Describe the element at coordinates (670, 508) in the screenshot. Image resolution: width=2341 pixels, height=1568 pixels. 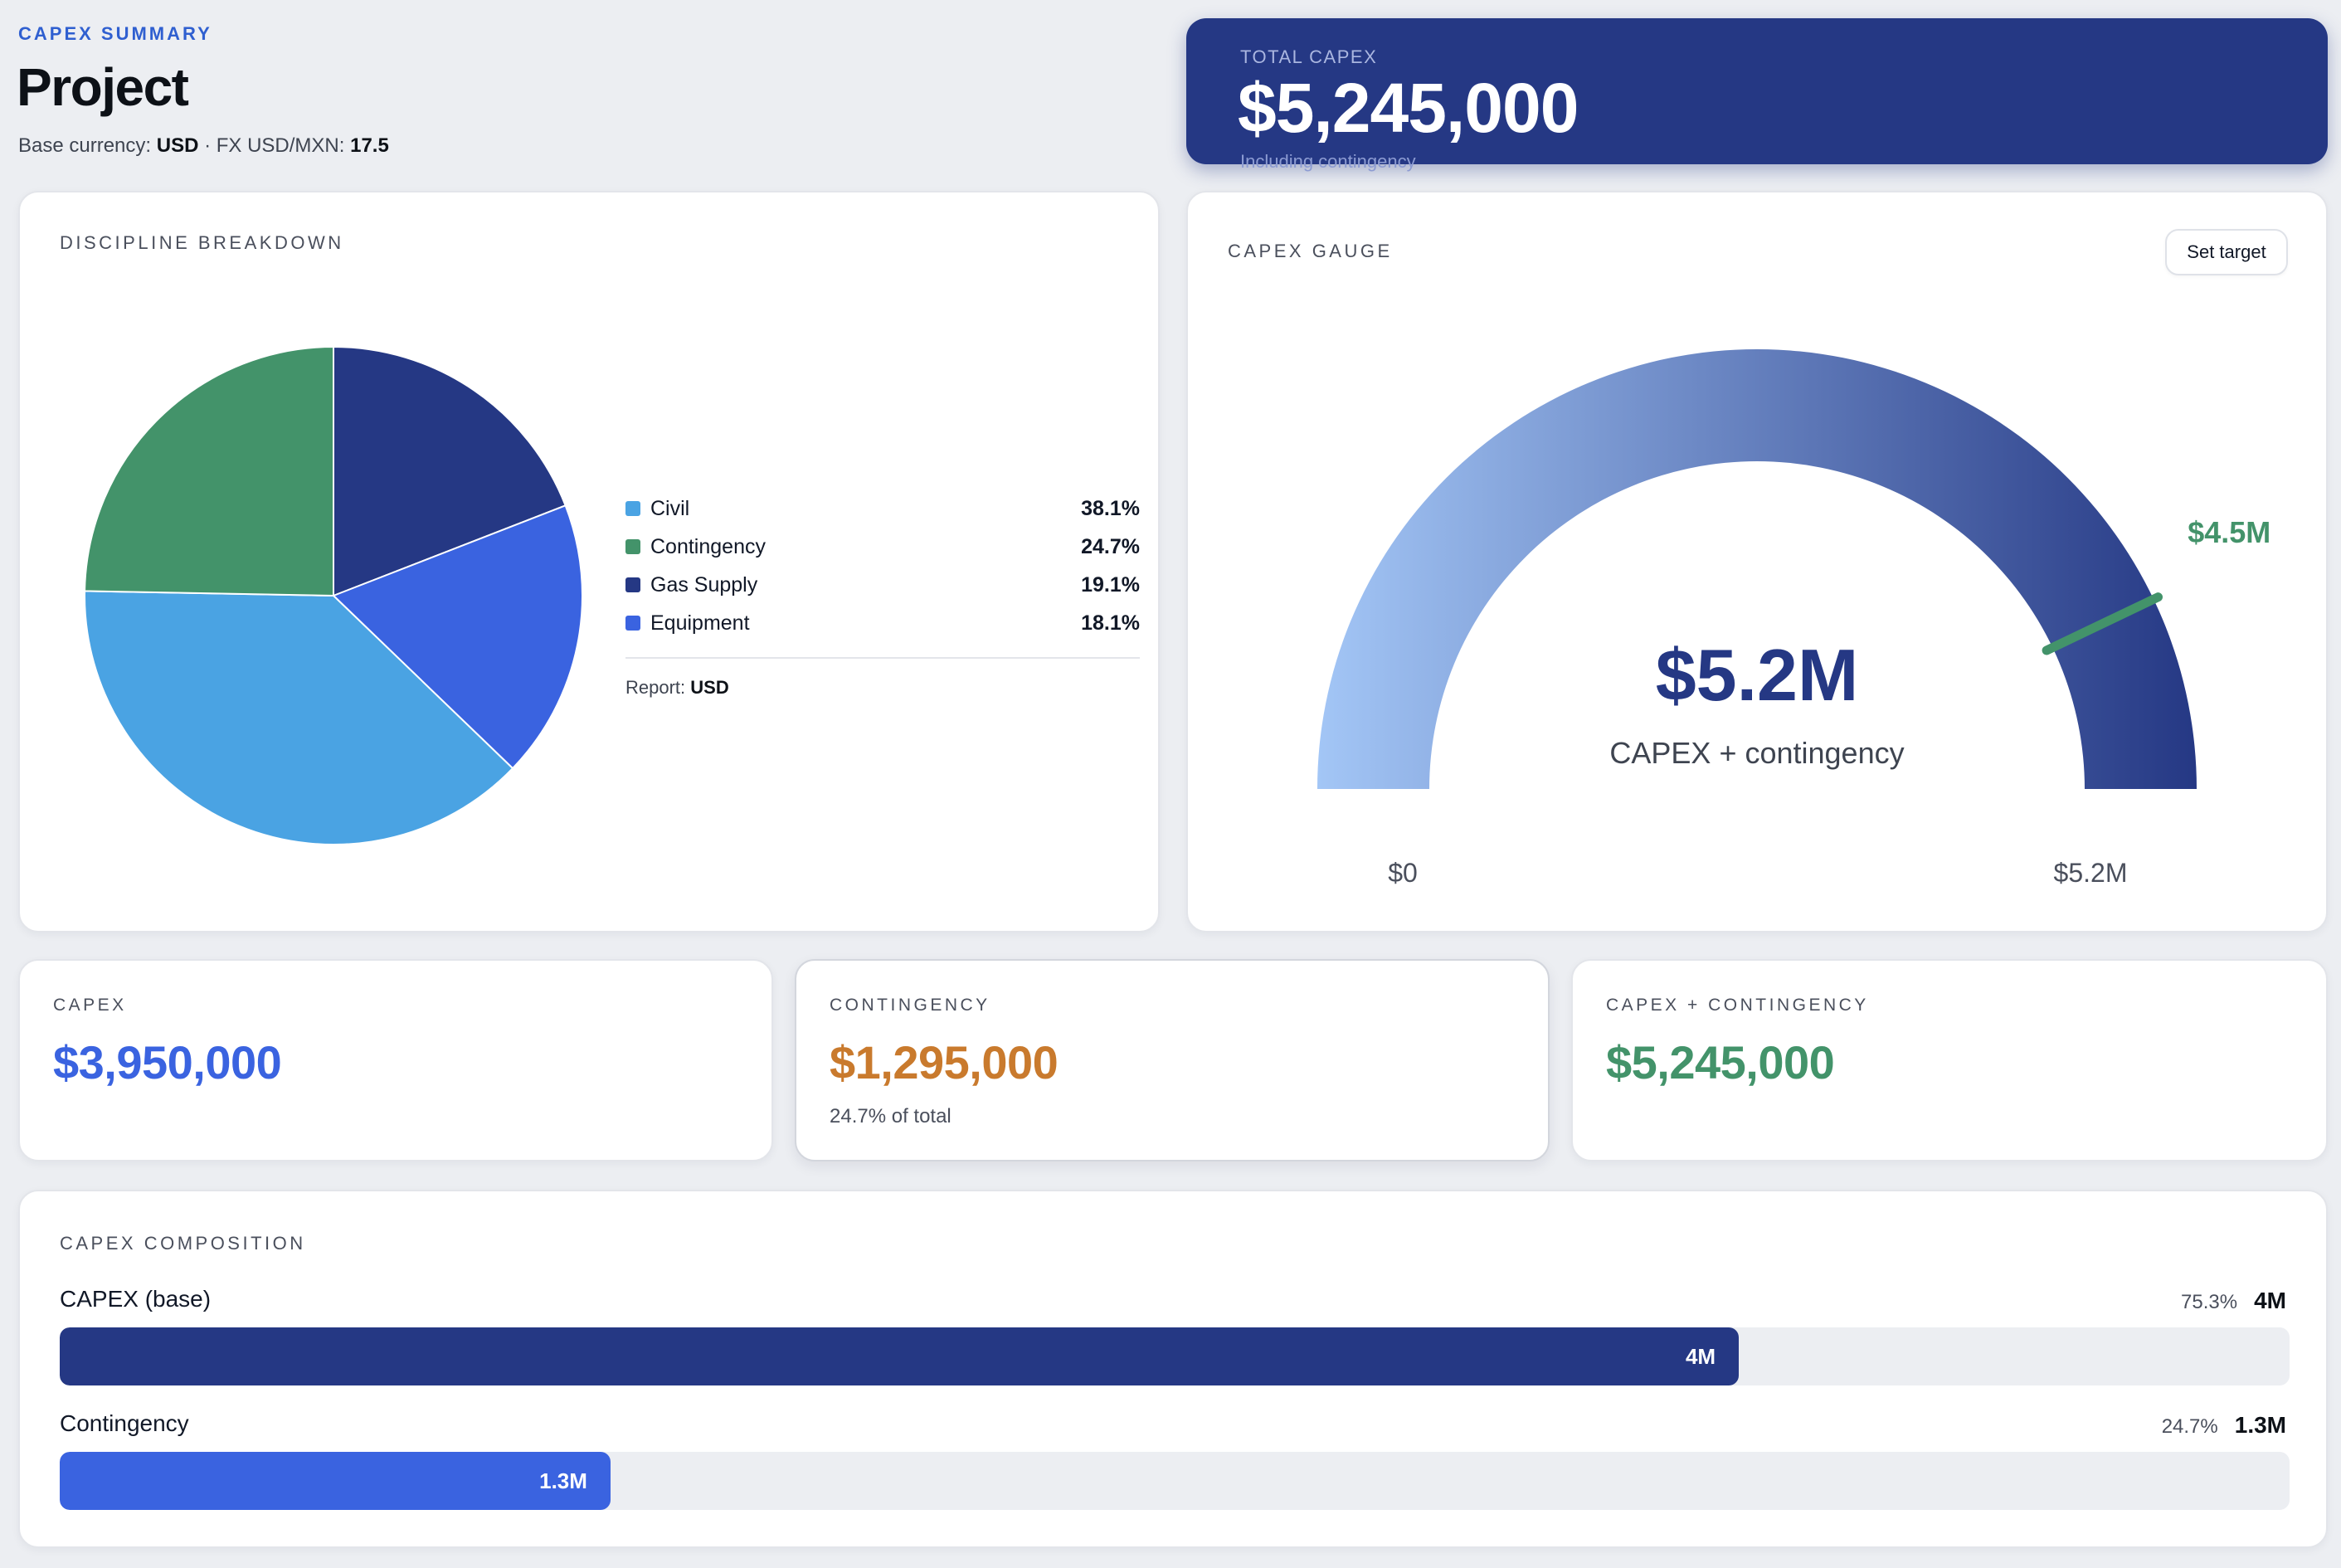
I see `legend-name: Civil` at that location.